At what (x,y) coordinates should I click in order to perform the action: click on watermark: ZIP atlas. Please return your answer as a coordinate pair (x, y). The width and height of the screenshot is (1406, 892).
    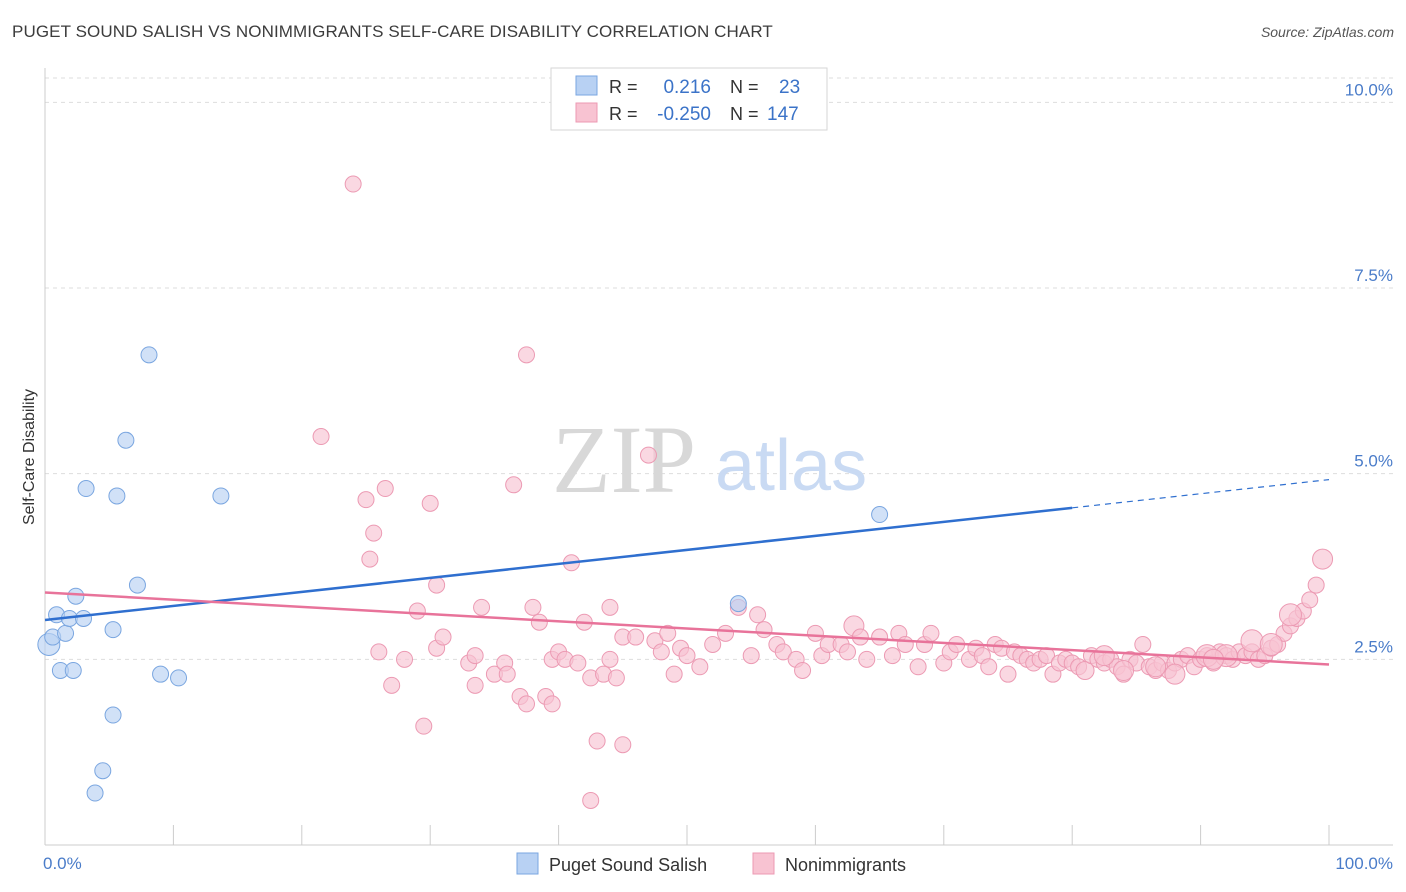
    Looking at the image, I should click on (709, 459).